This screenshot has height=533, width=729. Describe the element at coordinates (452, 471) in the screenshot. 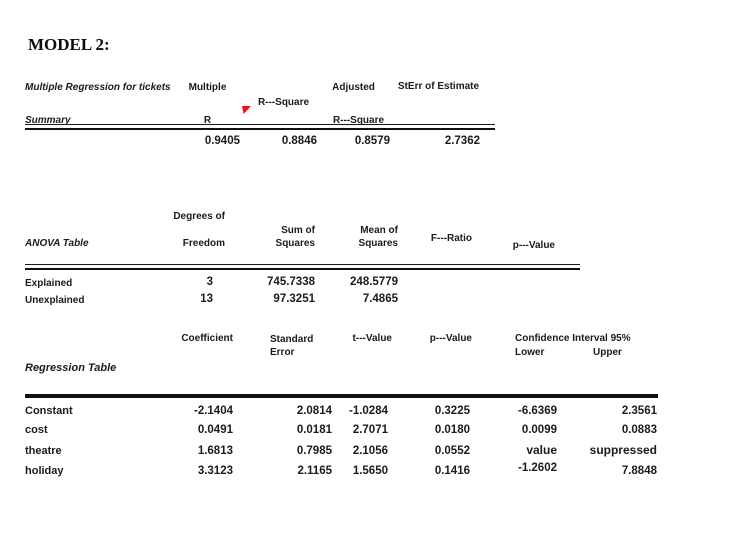

I see `regression-cell-p-value: 0.1416` at that location.